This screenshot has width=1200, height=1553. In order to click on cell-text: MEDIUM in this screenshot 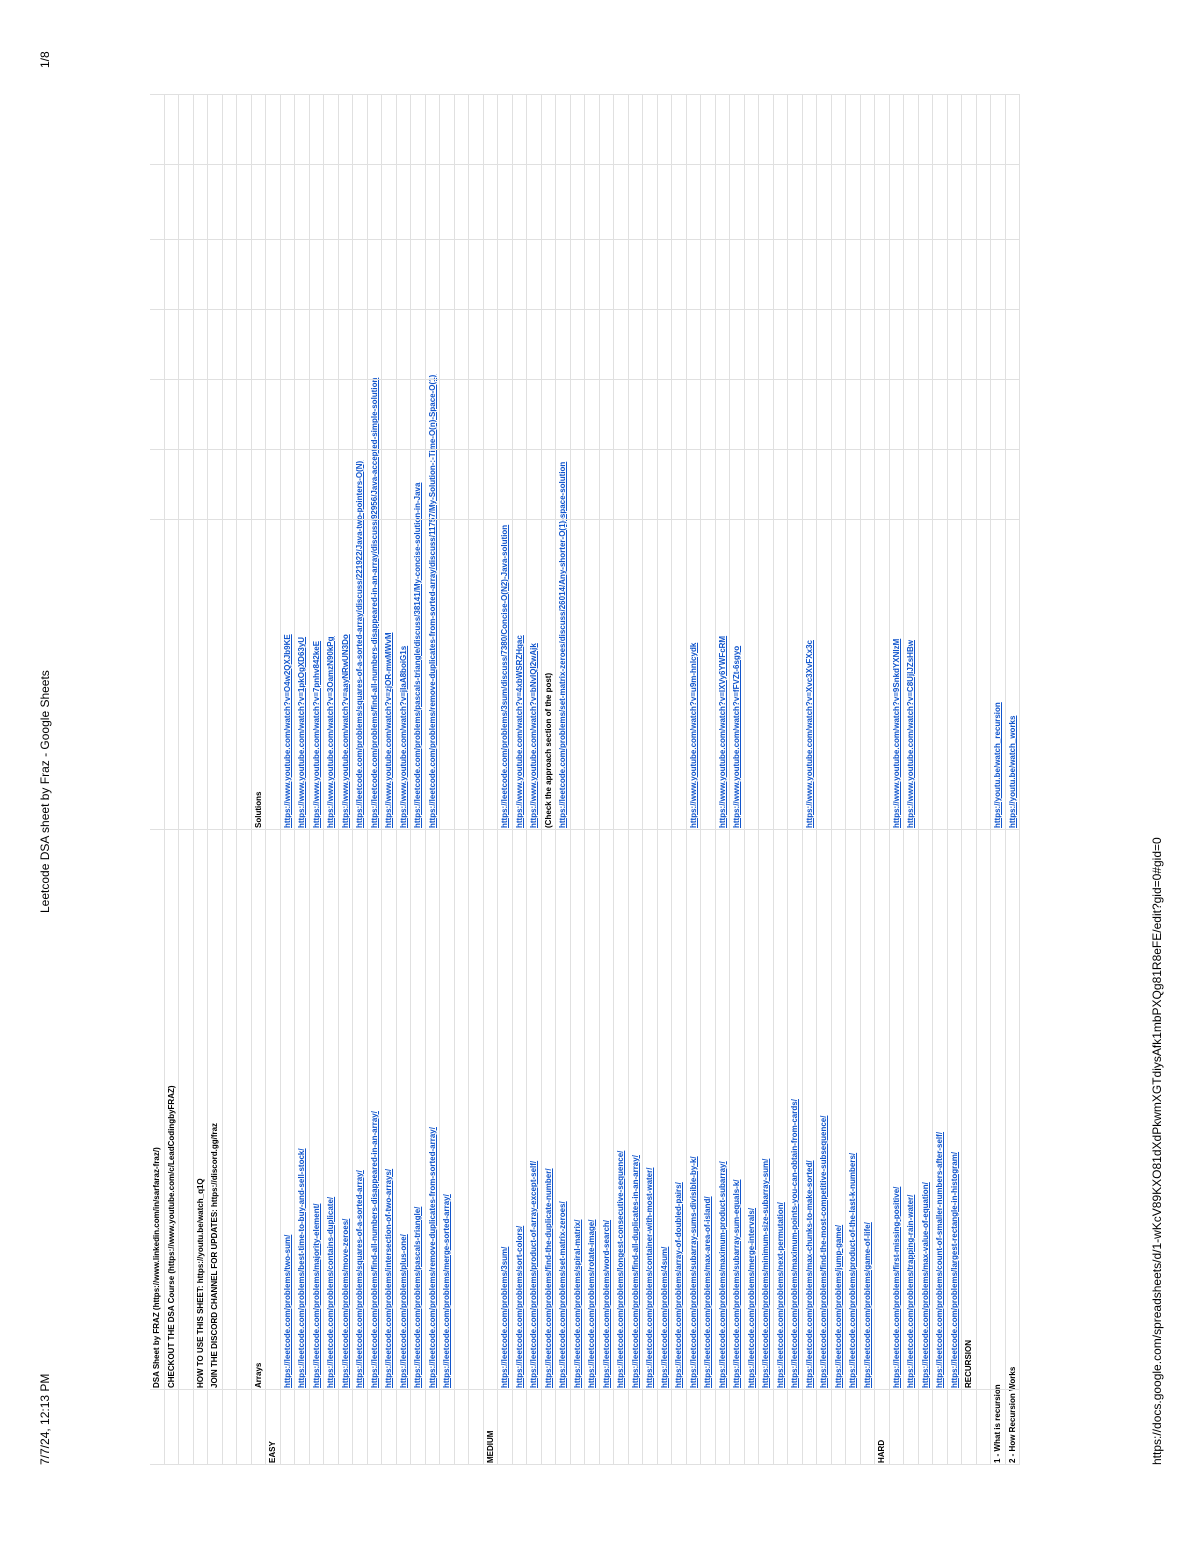, I will do `click(490, 1446)`.